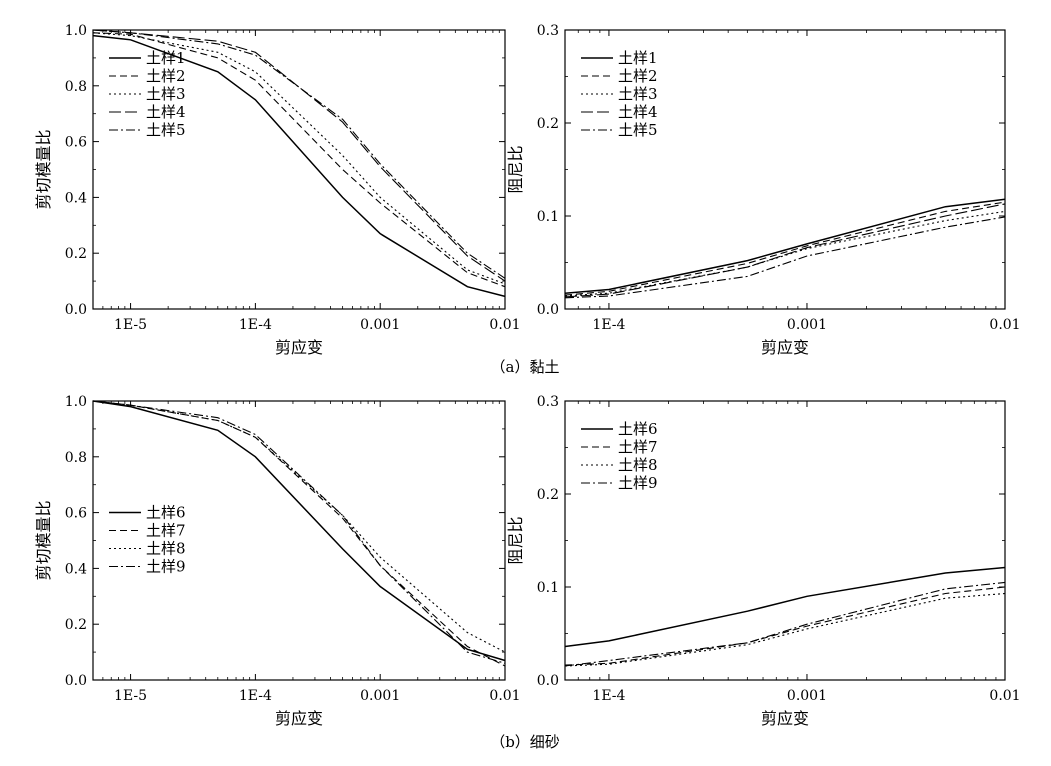 This screenshot has height=766, width=1051. What do you see at coordinates (525, 367) in the screenshot?
I see `caption-a: （a）黏土` at bounding box center [525, 367].